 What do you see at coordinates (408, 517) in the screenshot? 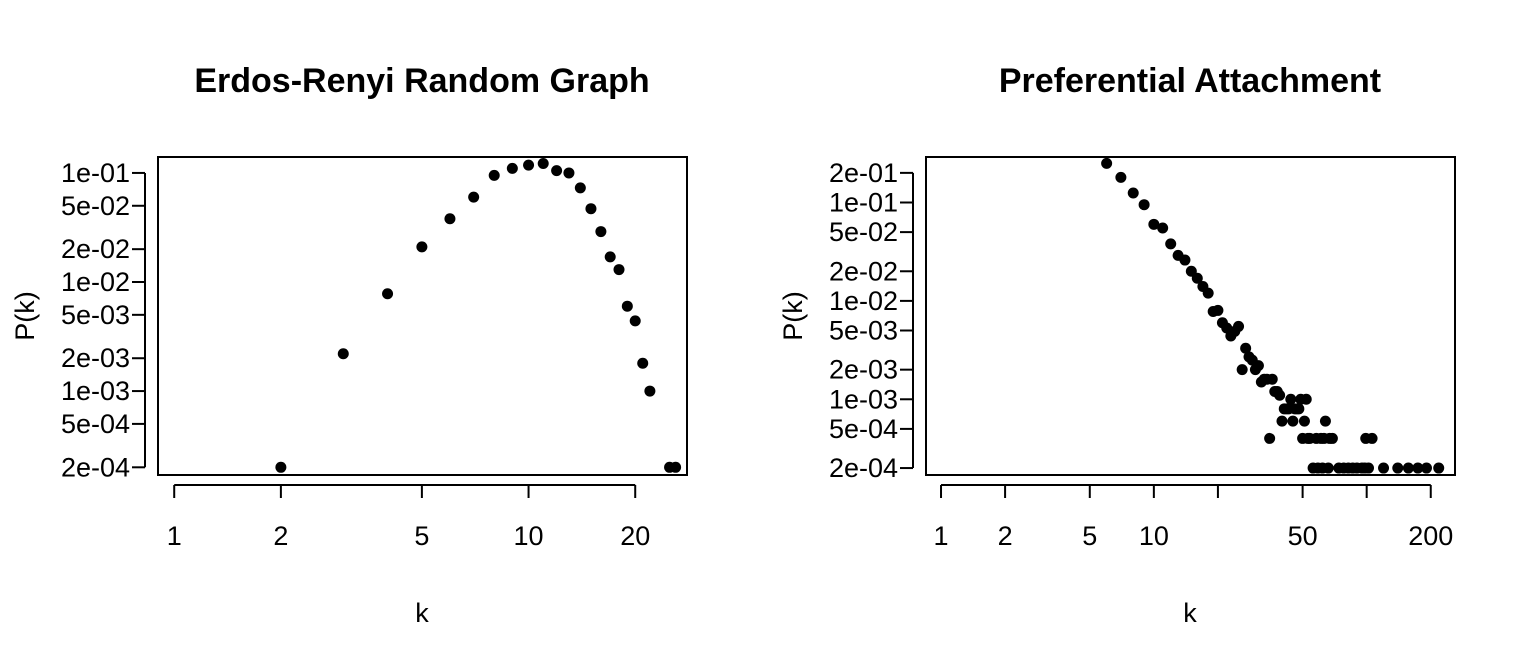
I see `x-axis: 1 2 5 10 20` at bounding box center [408, 517].